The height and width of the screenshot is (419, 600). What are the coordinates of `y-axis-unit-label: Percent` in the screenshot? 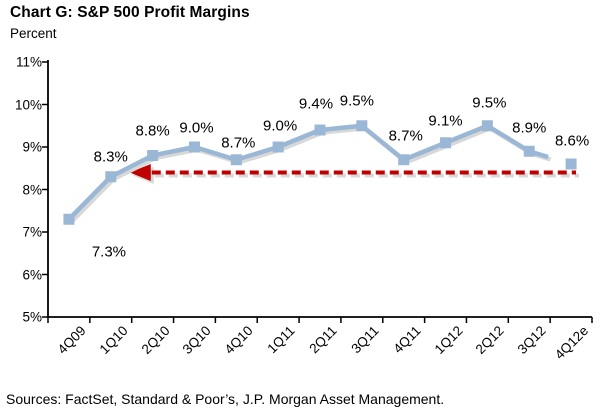 It's located at (33, 33).